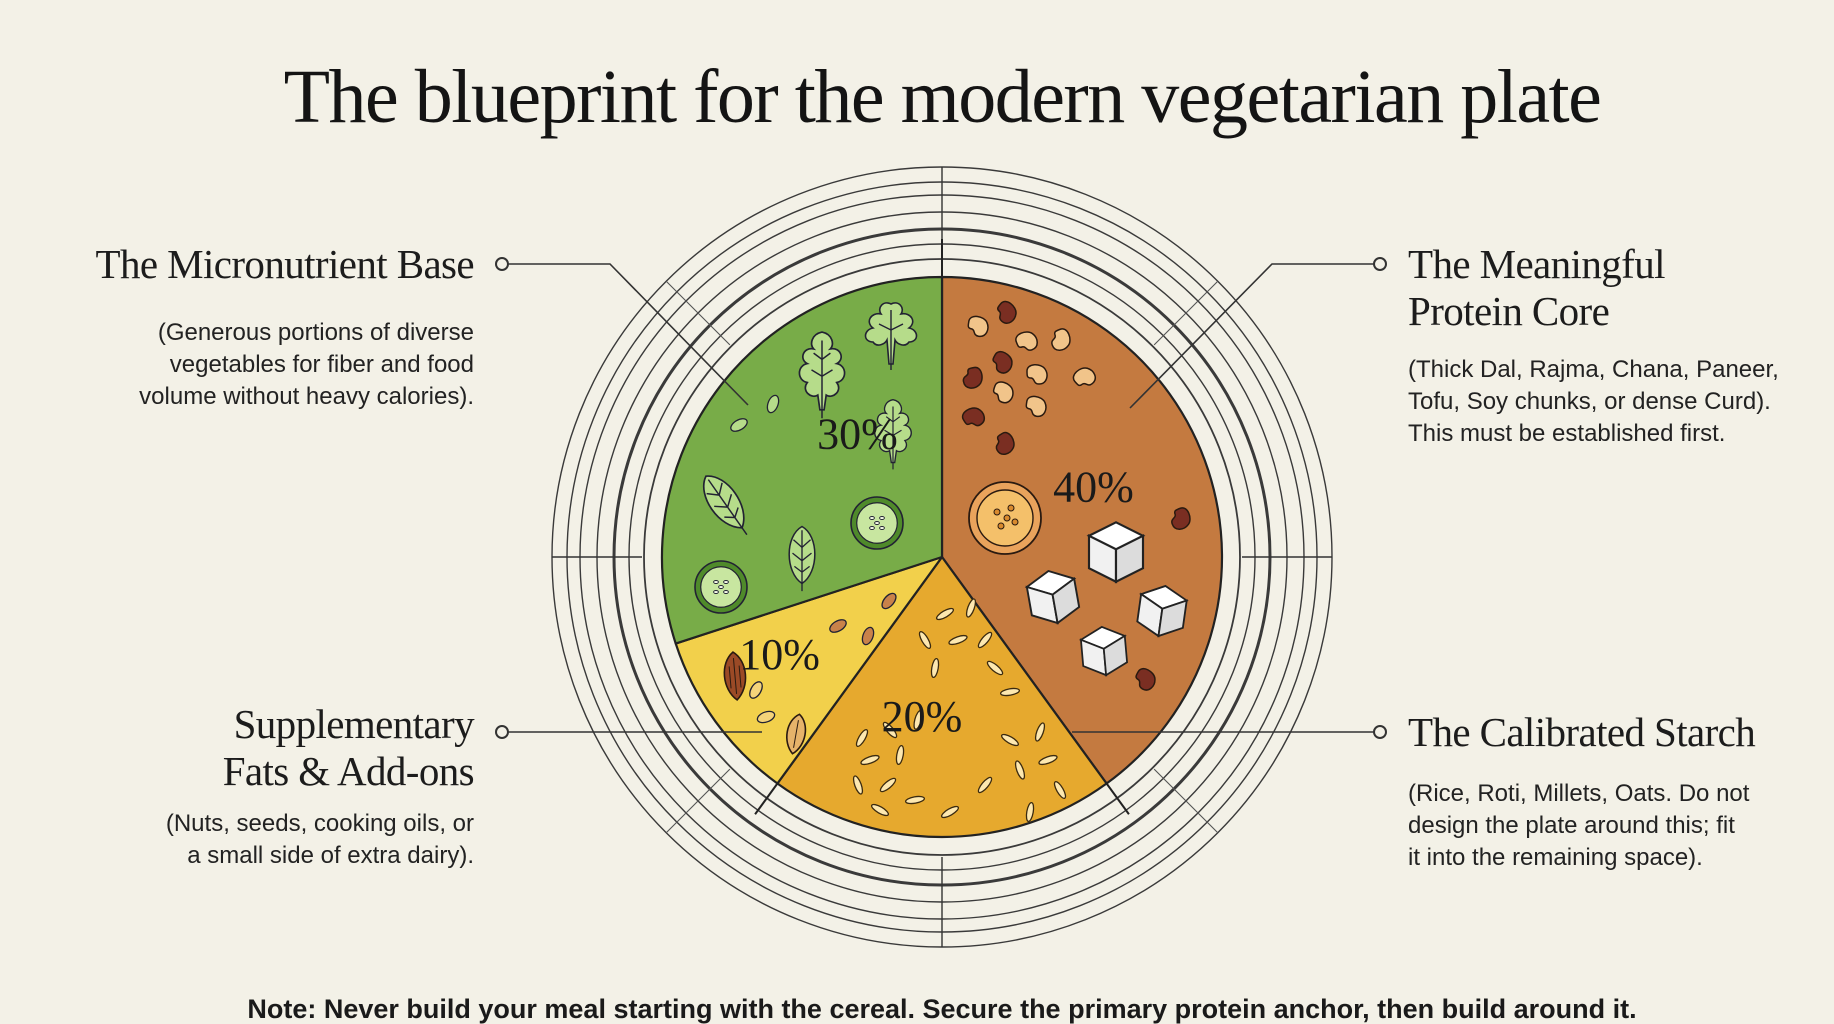 This screenshot has height=1024, width=1834. Describe the element at coordinates (355, 724) in the screenshot. I see `callout-heading-line: Supplementary` at that location.